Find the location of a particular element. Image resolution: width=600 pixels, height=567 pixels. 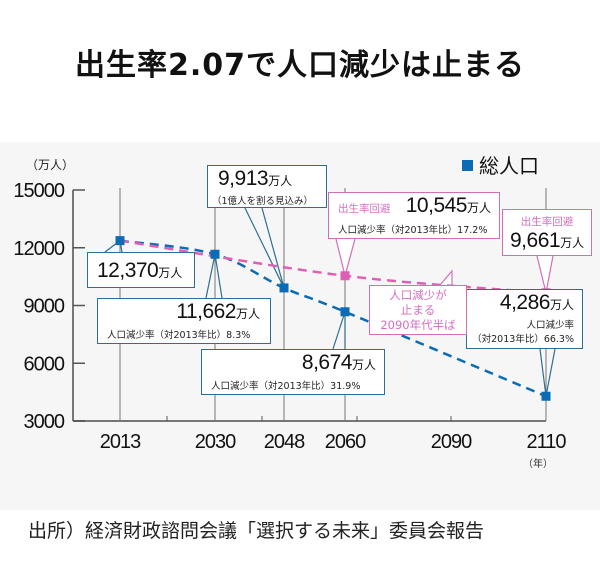

pointer-decline-stops is located at coordinates (446, 277).